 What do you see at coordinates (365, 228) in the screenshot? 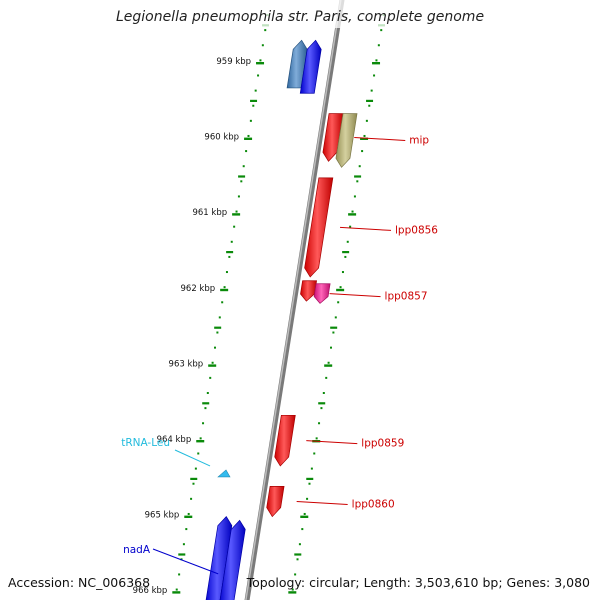
I see `leader-line-lpp0856` at bounding box center [365, 228].